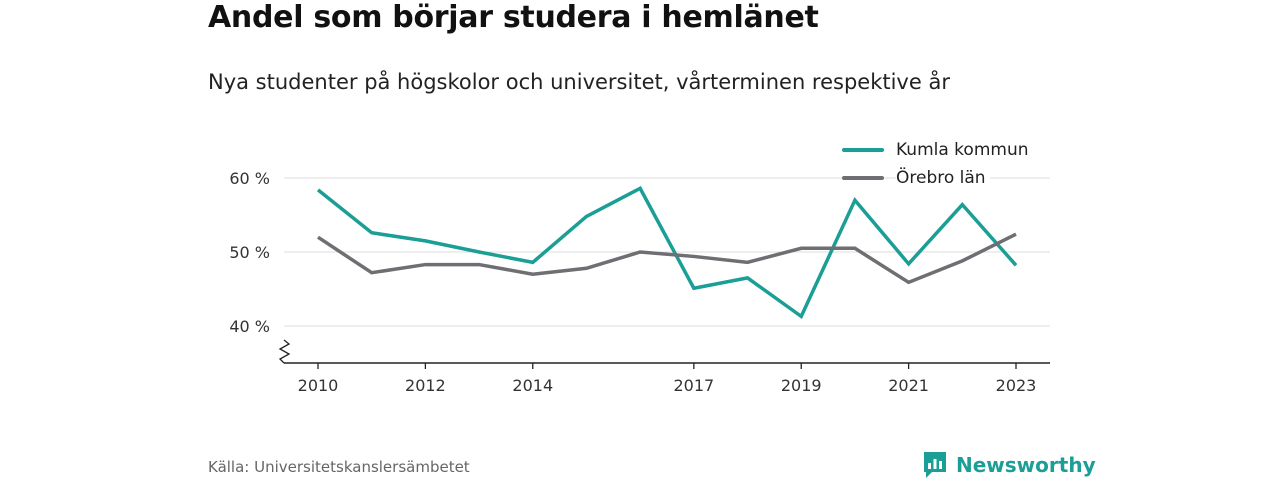  What do you see at coordinates (908, 385) in the screenshot?
I see `x-tick-label-2021: 2021` at bounding box center [908, 385].